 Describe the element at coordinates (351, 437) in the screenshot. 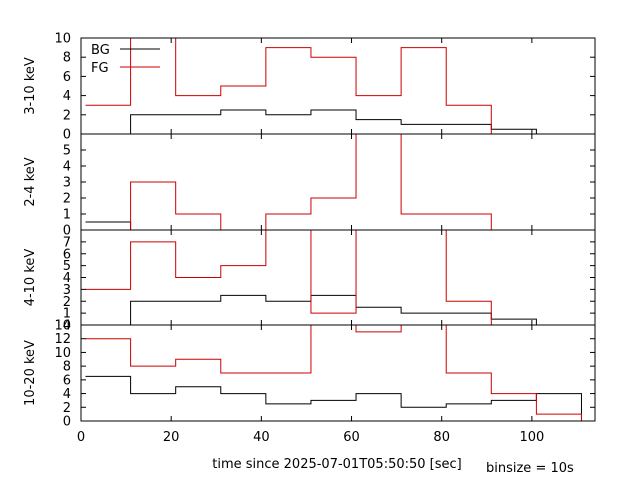

I see `x-tick-label: 60` at that location.